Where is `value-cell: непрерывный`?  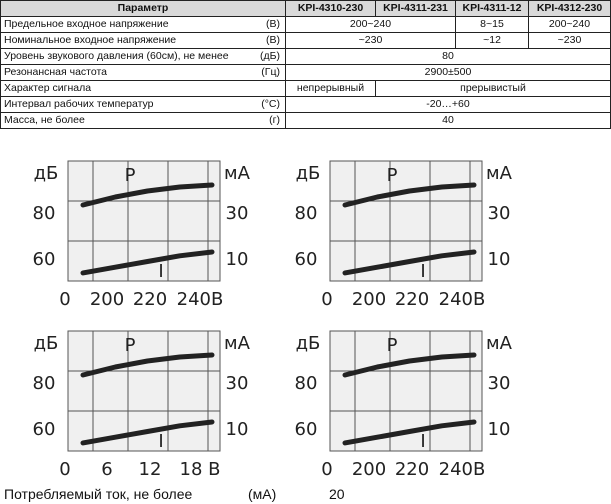 value-cell: непрерывный is located at coordinates (330, 88).